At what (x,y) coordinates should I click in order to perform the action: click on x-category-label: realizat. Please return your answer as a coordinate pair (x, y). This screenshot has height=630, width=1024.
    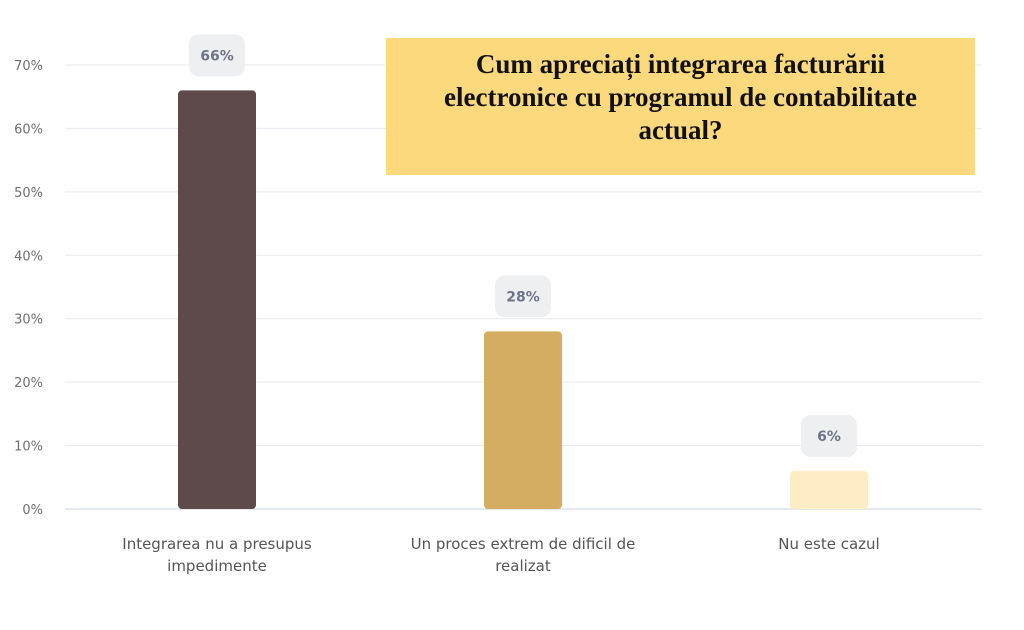
    Looking at the image, I should click on (523, 566).